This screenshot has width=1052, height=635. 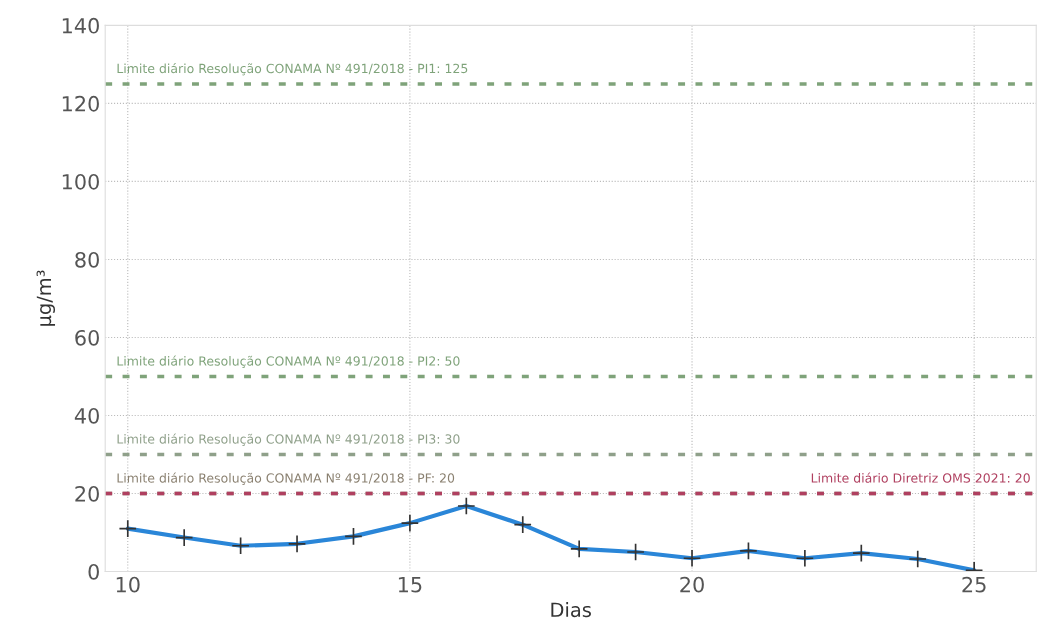 I want to click on ref-line-label: Limite diário Resolução CONAMA Nº 491/2018 - PI2: 50, so click(x=288, y=361).